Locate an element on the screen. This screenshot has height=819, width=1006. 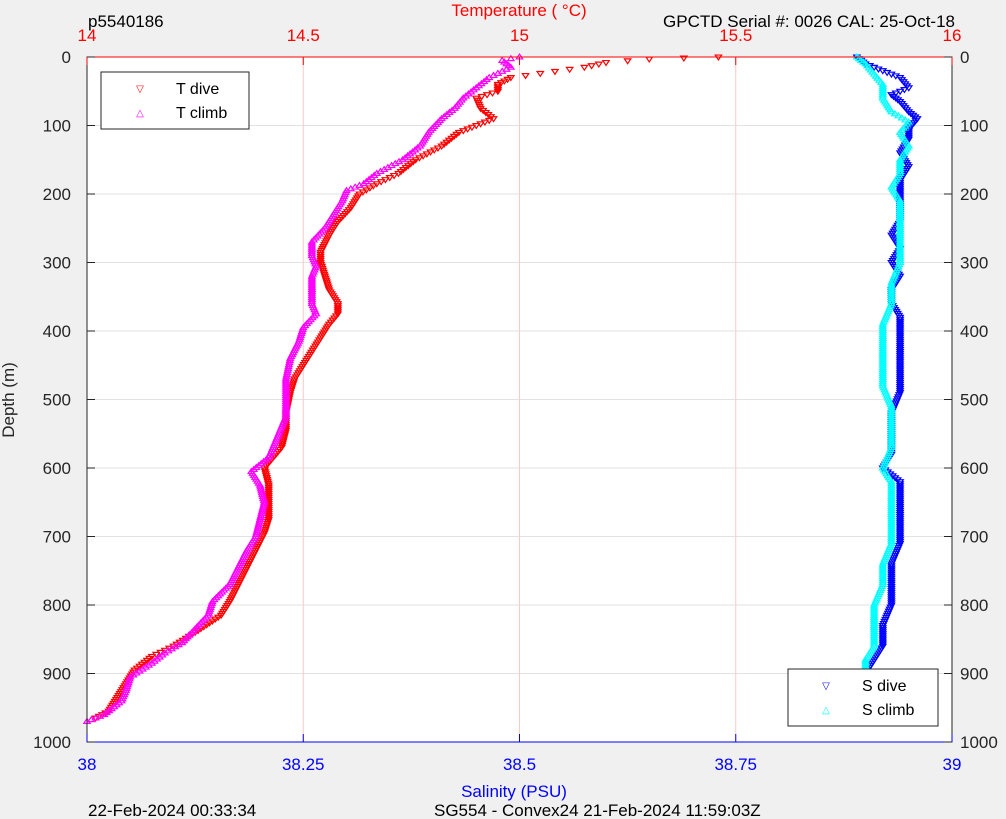
depth-axis-label: Depth (m) is located at coordinates (9, 400).